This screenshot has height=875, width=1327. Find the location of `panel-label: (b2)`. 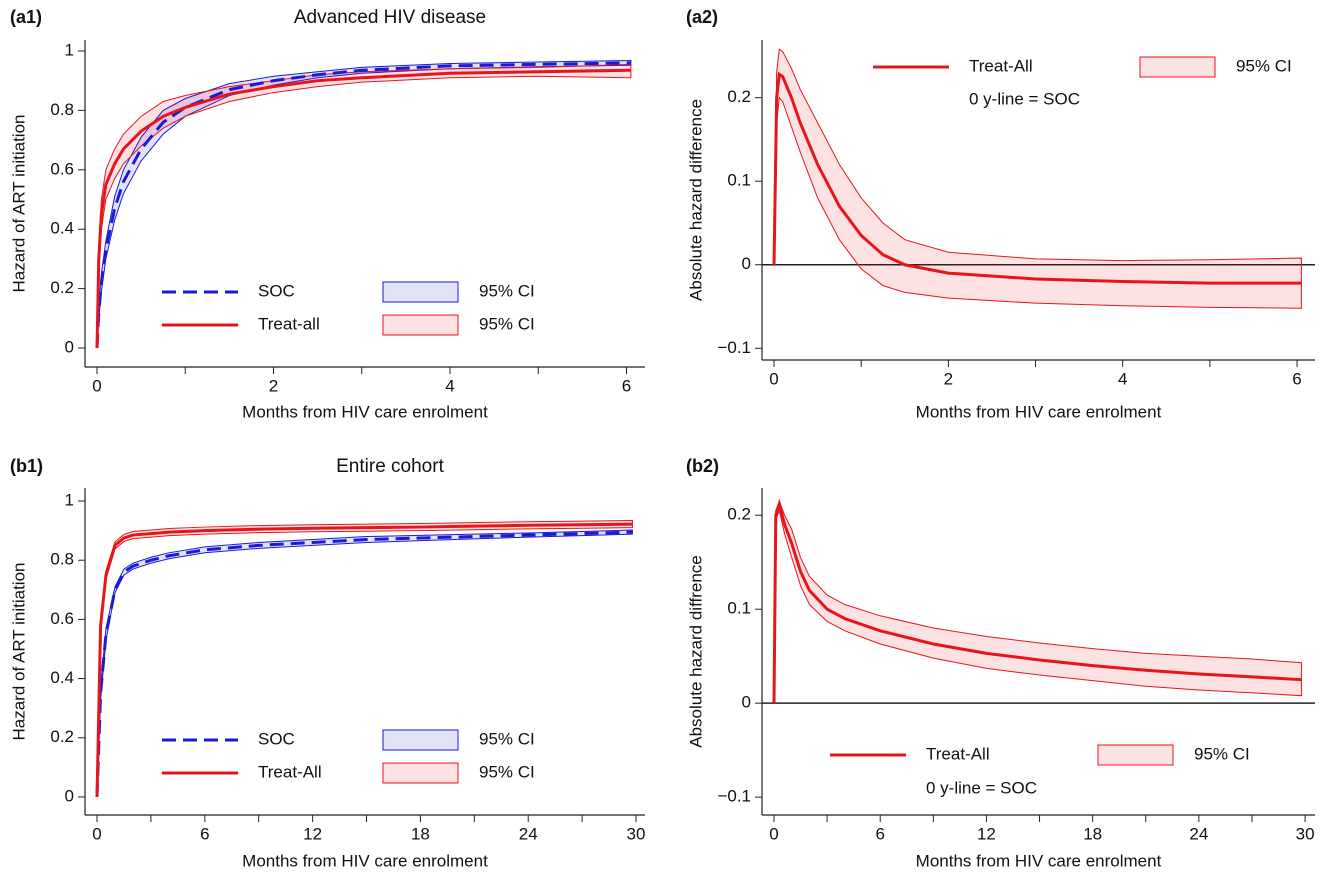

panel-label: (b2) is located at coordinates (702, 466).